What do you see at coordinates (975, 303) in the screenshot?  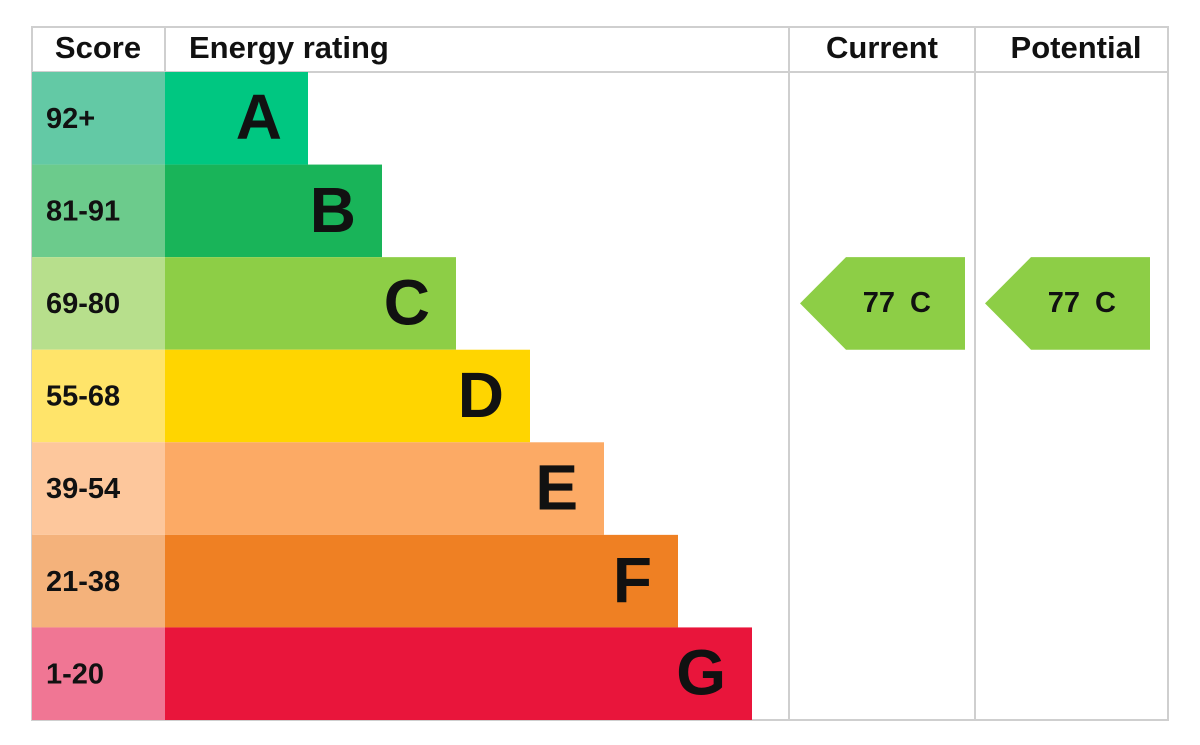 I see `rating-arrows: 77 C 77 C` at bounding box center [975, 303].